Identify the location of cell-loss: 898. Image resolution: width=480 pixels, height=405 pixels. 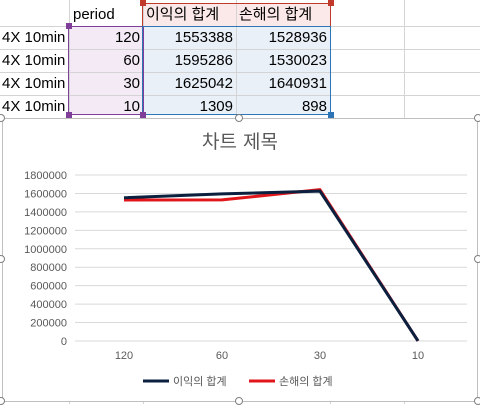
(314, 106).